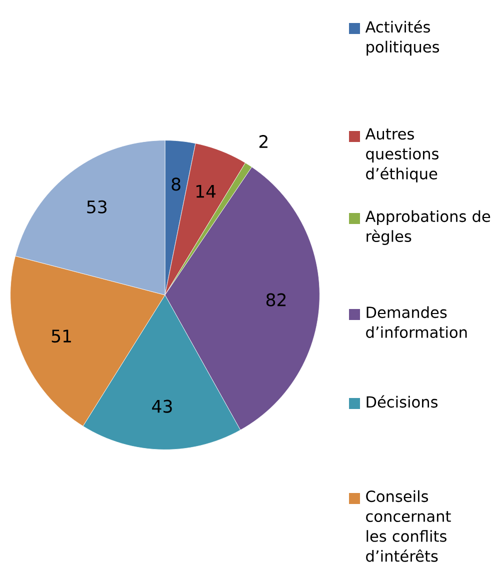 This screenshot has height=576, width=495. What do you see at coordinates (176, 184) in the screenshot?
I see `data-label: 8` at bounding box center [176, 184].